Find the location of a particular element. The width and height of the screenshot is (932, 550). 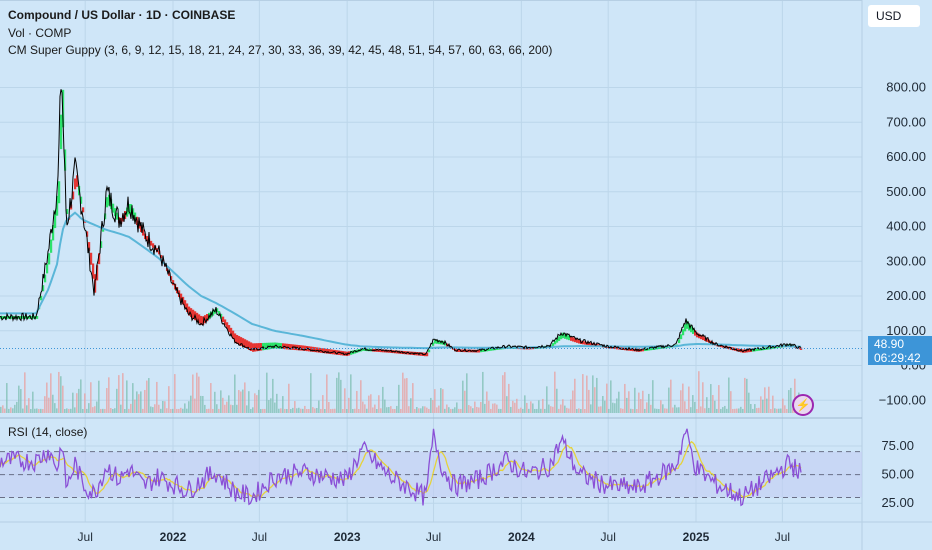

currency-button: USD is located at coordinates (894, 16).